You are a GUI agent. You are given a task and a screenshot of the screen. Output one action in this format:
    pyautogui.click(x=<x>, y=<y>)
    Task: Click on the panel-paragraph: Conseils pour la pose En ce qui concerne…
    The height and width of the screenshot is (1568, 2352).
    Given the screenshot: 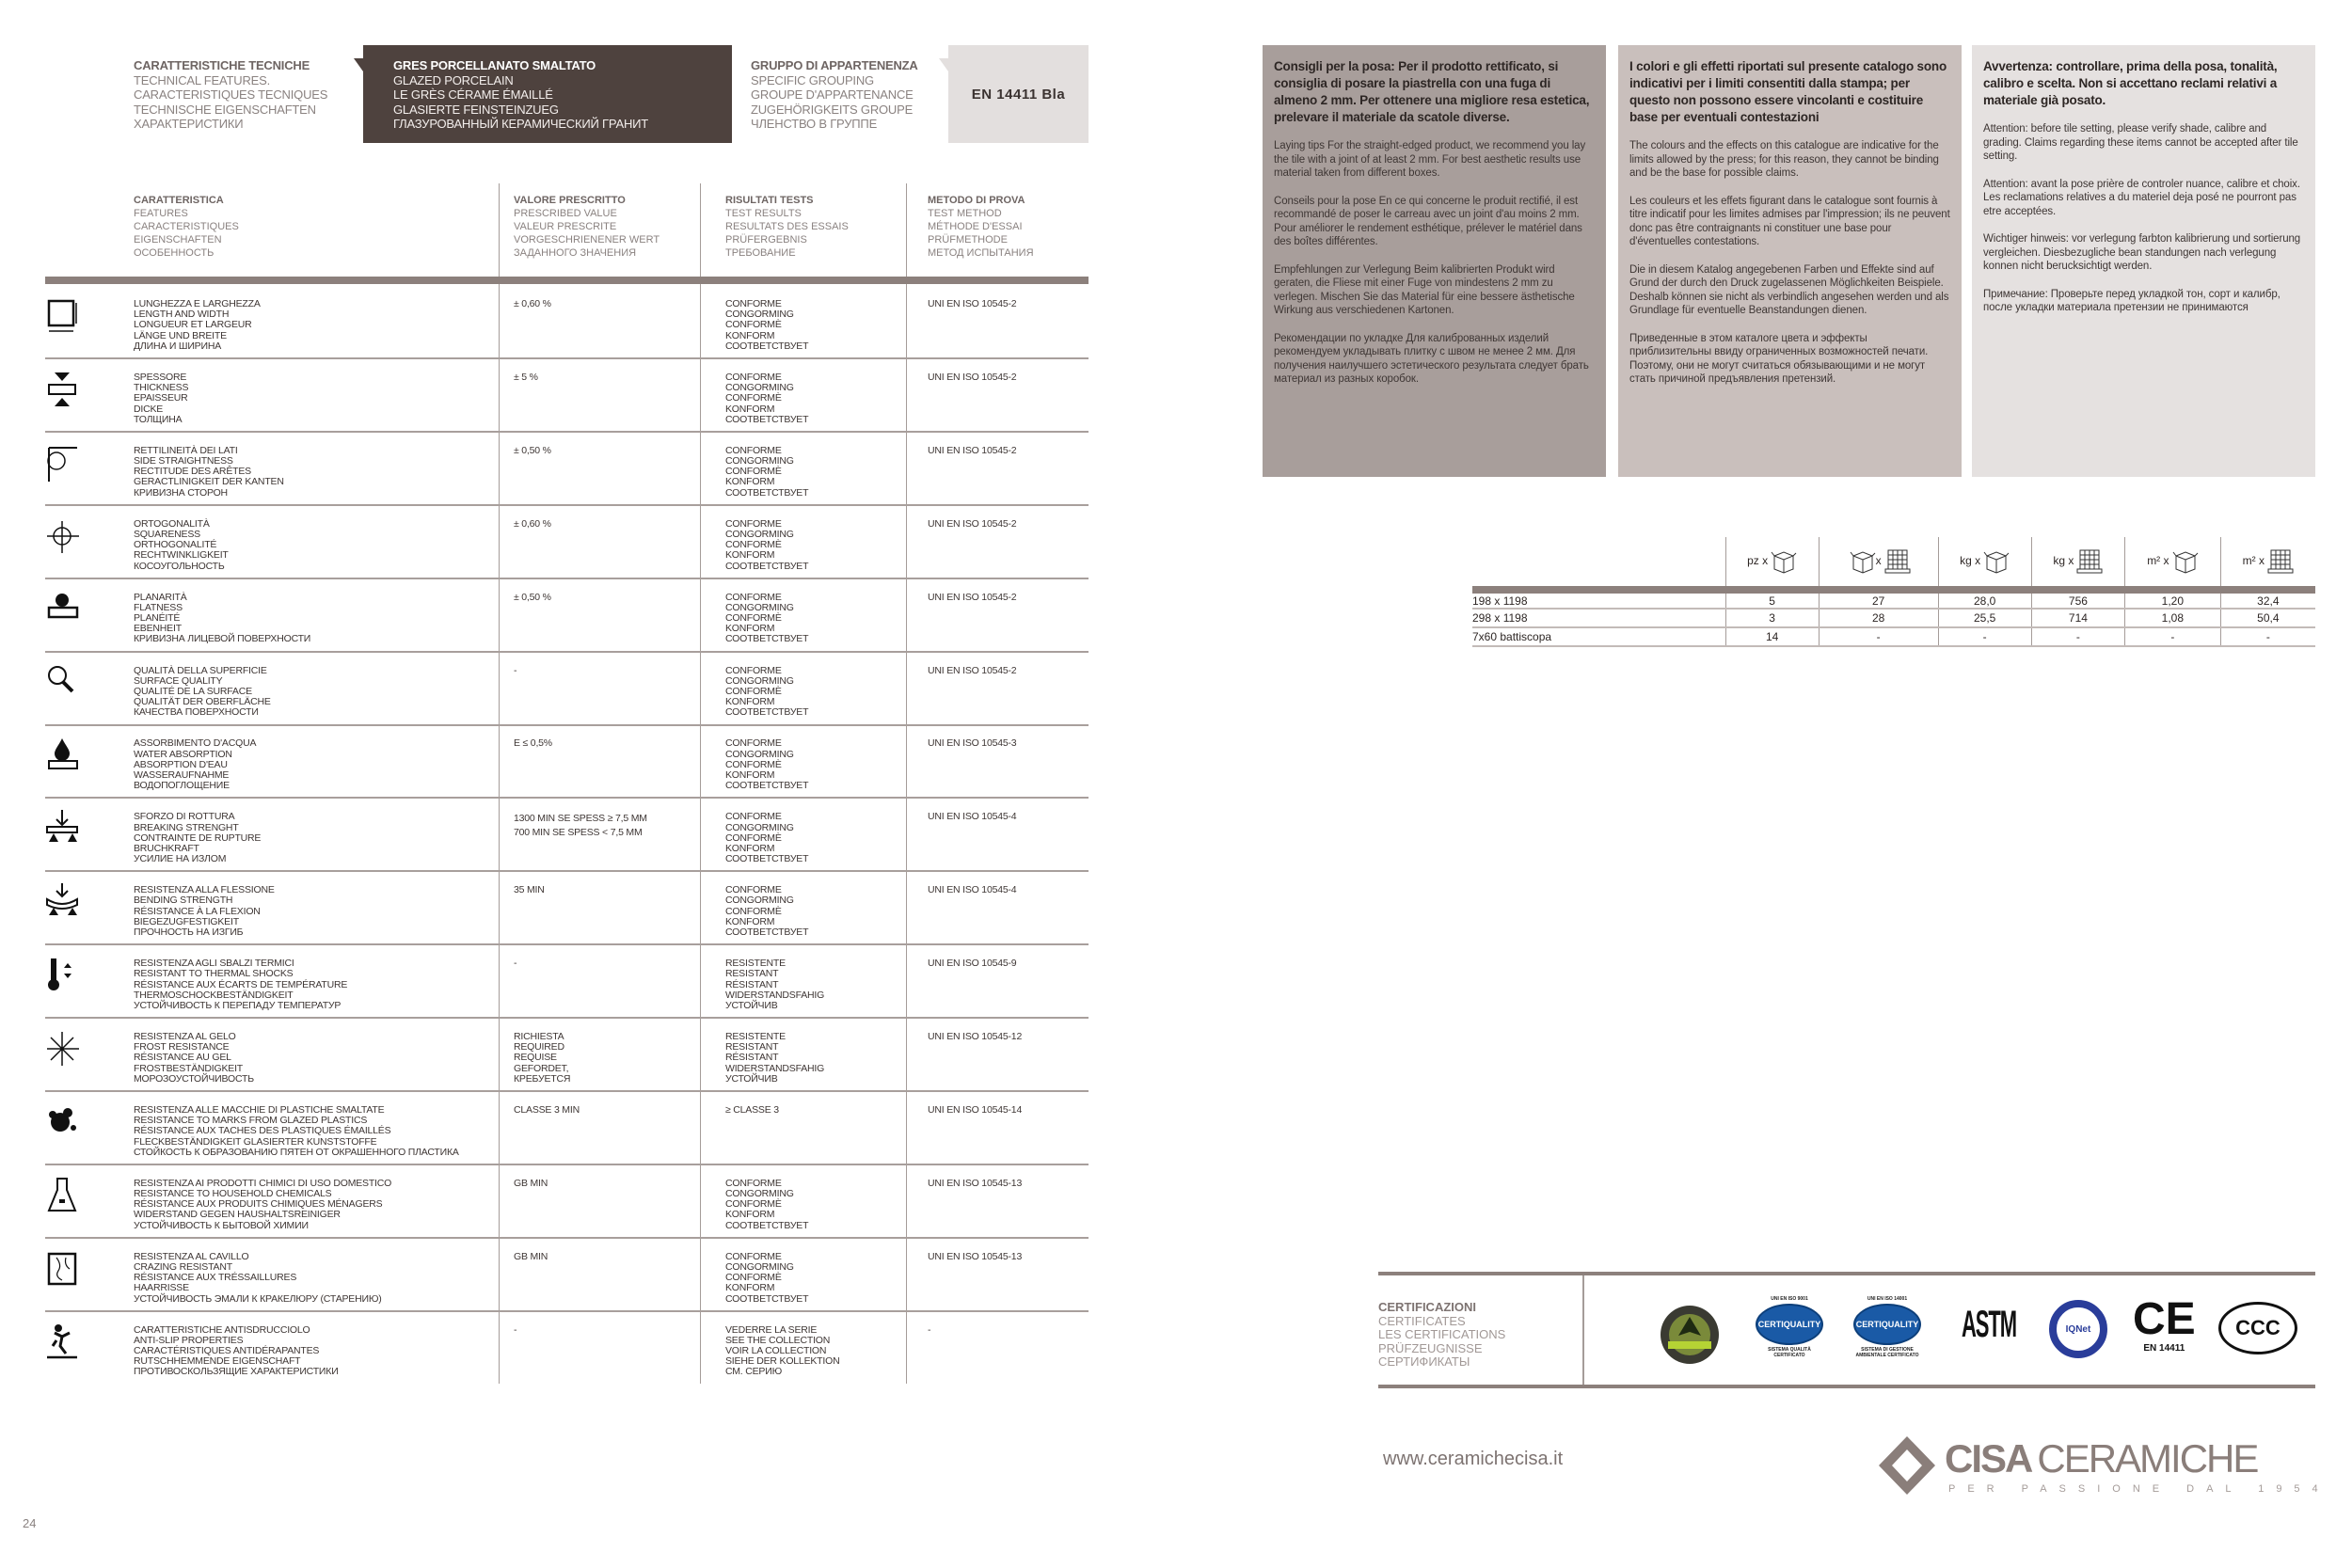 What is the action you would take?
    pyautogui.click(x=1428, y=221)
    